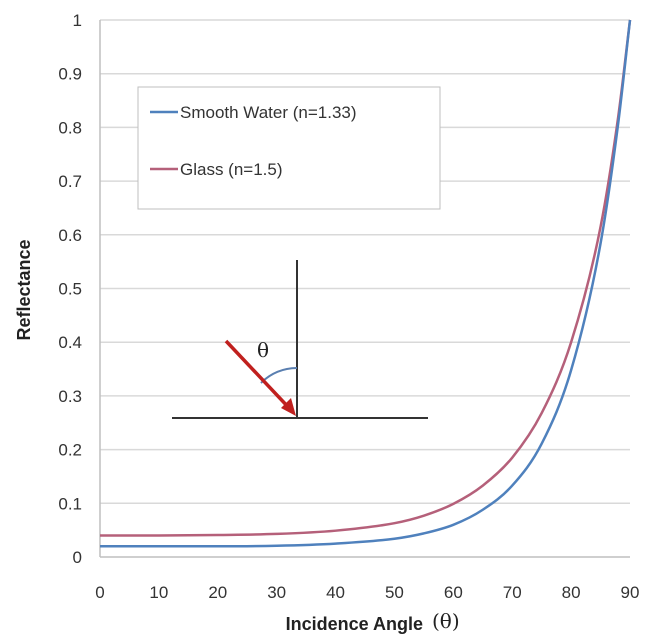 This screenshot has width=653, height=638. Describe the element at coordinates (630, 592) in the screenshot. I see `x-tick-label: 90` at that location.